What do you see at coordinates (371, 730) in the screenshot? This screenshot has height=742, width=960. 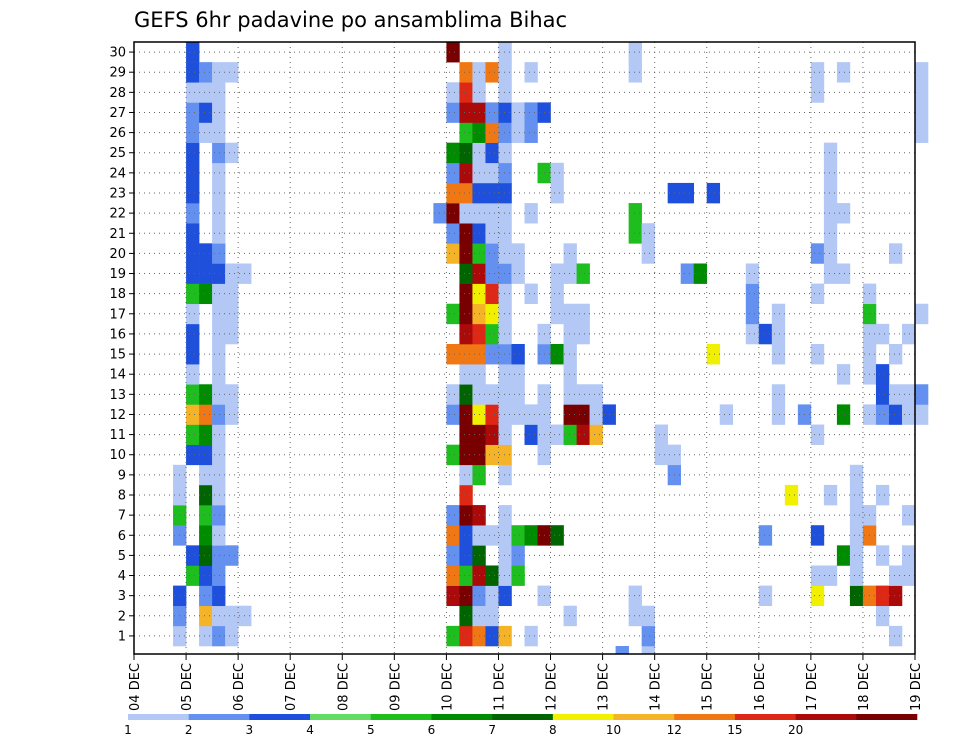 I see `colorbar-label: 5` at bounding box center [371, 730].